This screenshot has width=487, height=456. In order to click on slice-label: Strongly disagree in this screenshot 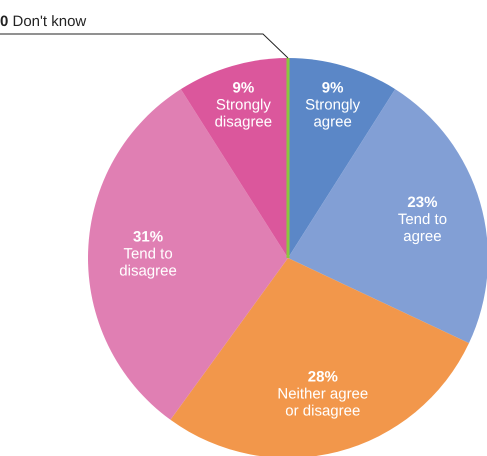, I will do `click(243, 113)`.